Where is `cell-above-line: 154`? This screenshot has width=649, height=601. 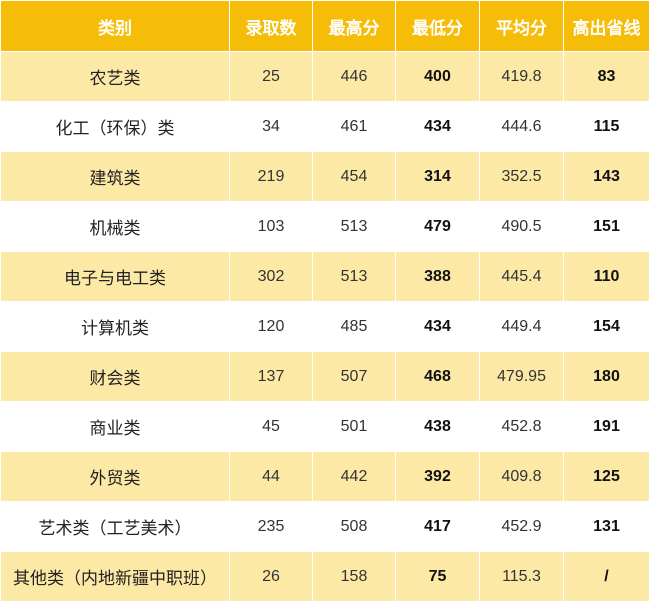
cell-above-line: 154 is located at coordinates (606, 326).